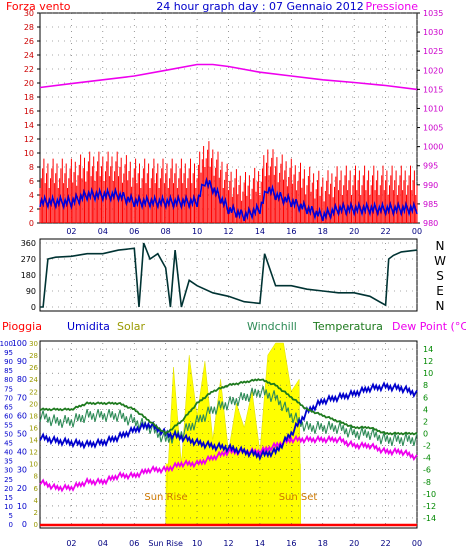 The height and width of the screenshot is (559, 466). I want to click on wind-tick-label: 12, so click(29, 139).